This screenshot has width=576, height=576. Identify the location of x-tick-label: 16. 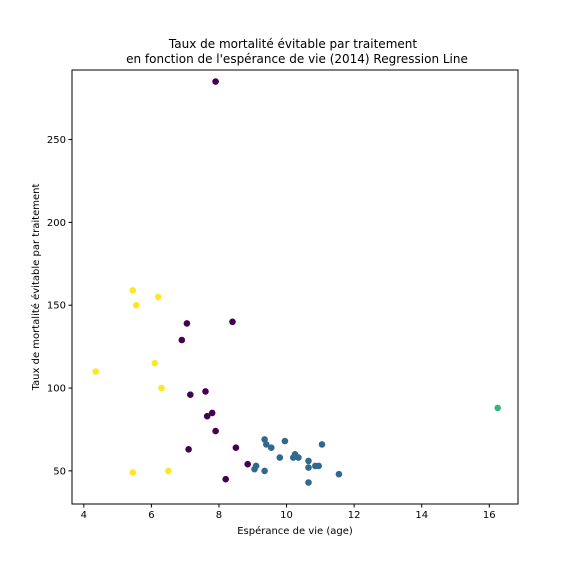
(489, 515).